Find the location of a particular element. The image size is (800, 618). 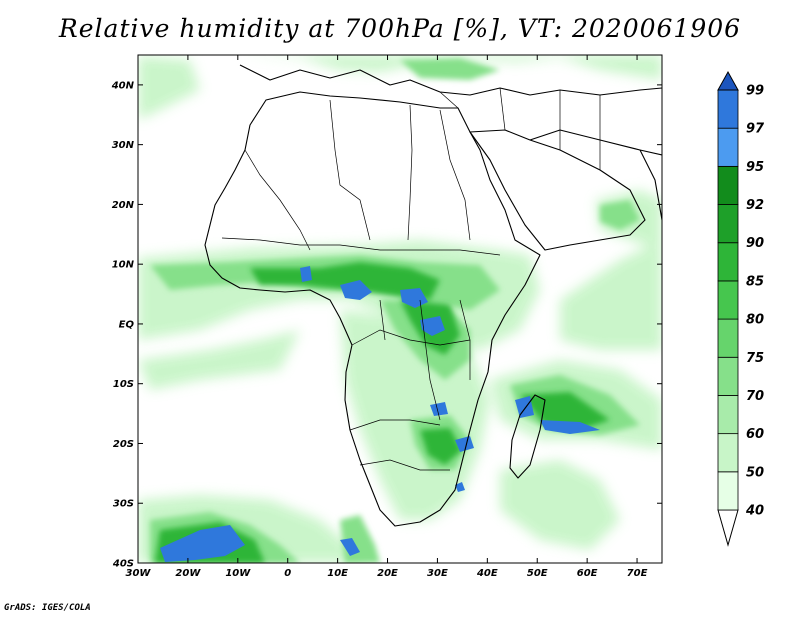

colorbar-lower-arrow is located at coordinates (728, 528).